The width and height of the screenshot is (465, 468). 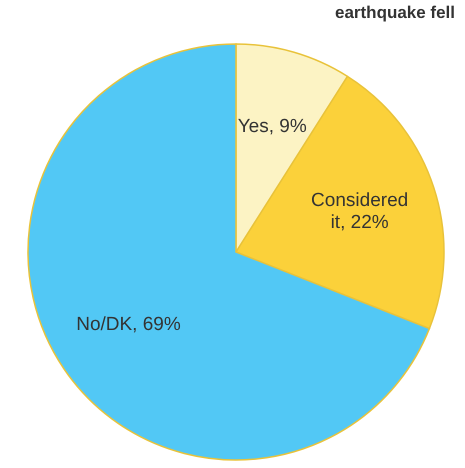 What do you see at coordinates (395, 12) in the screenshot?
I see `chart-title: earthquake fell` at bounding box center [395, 12].